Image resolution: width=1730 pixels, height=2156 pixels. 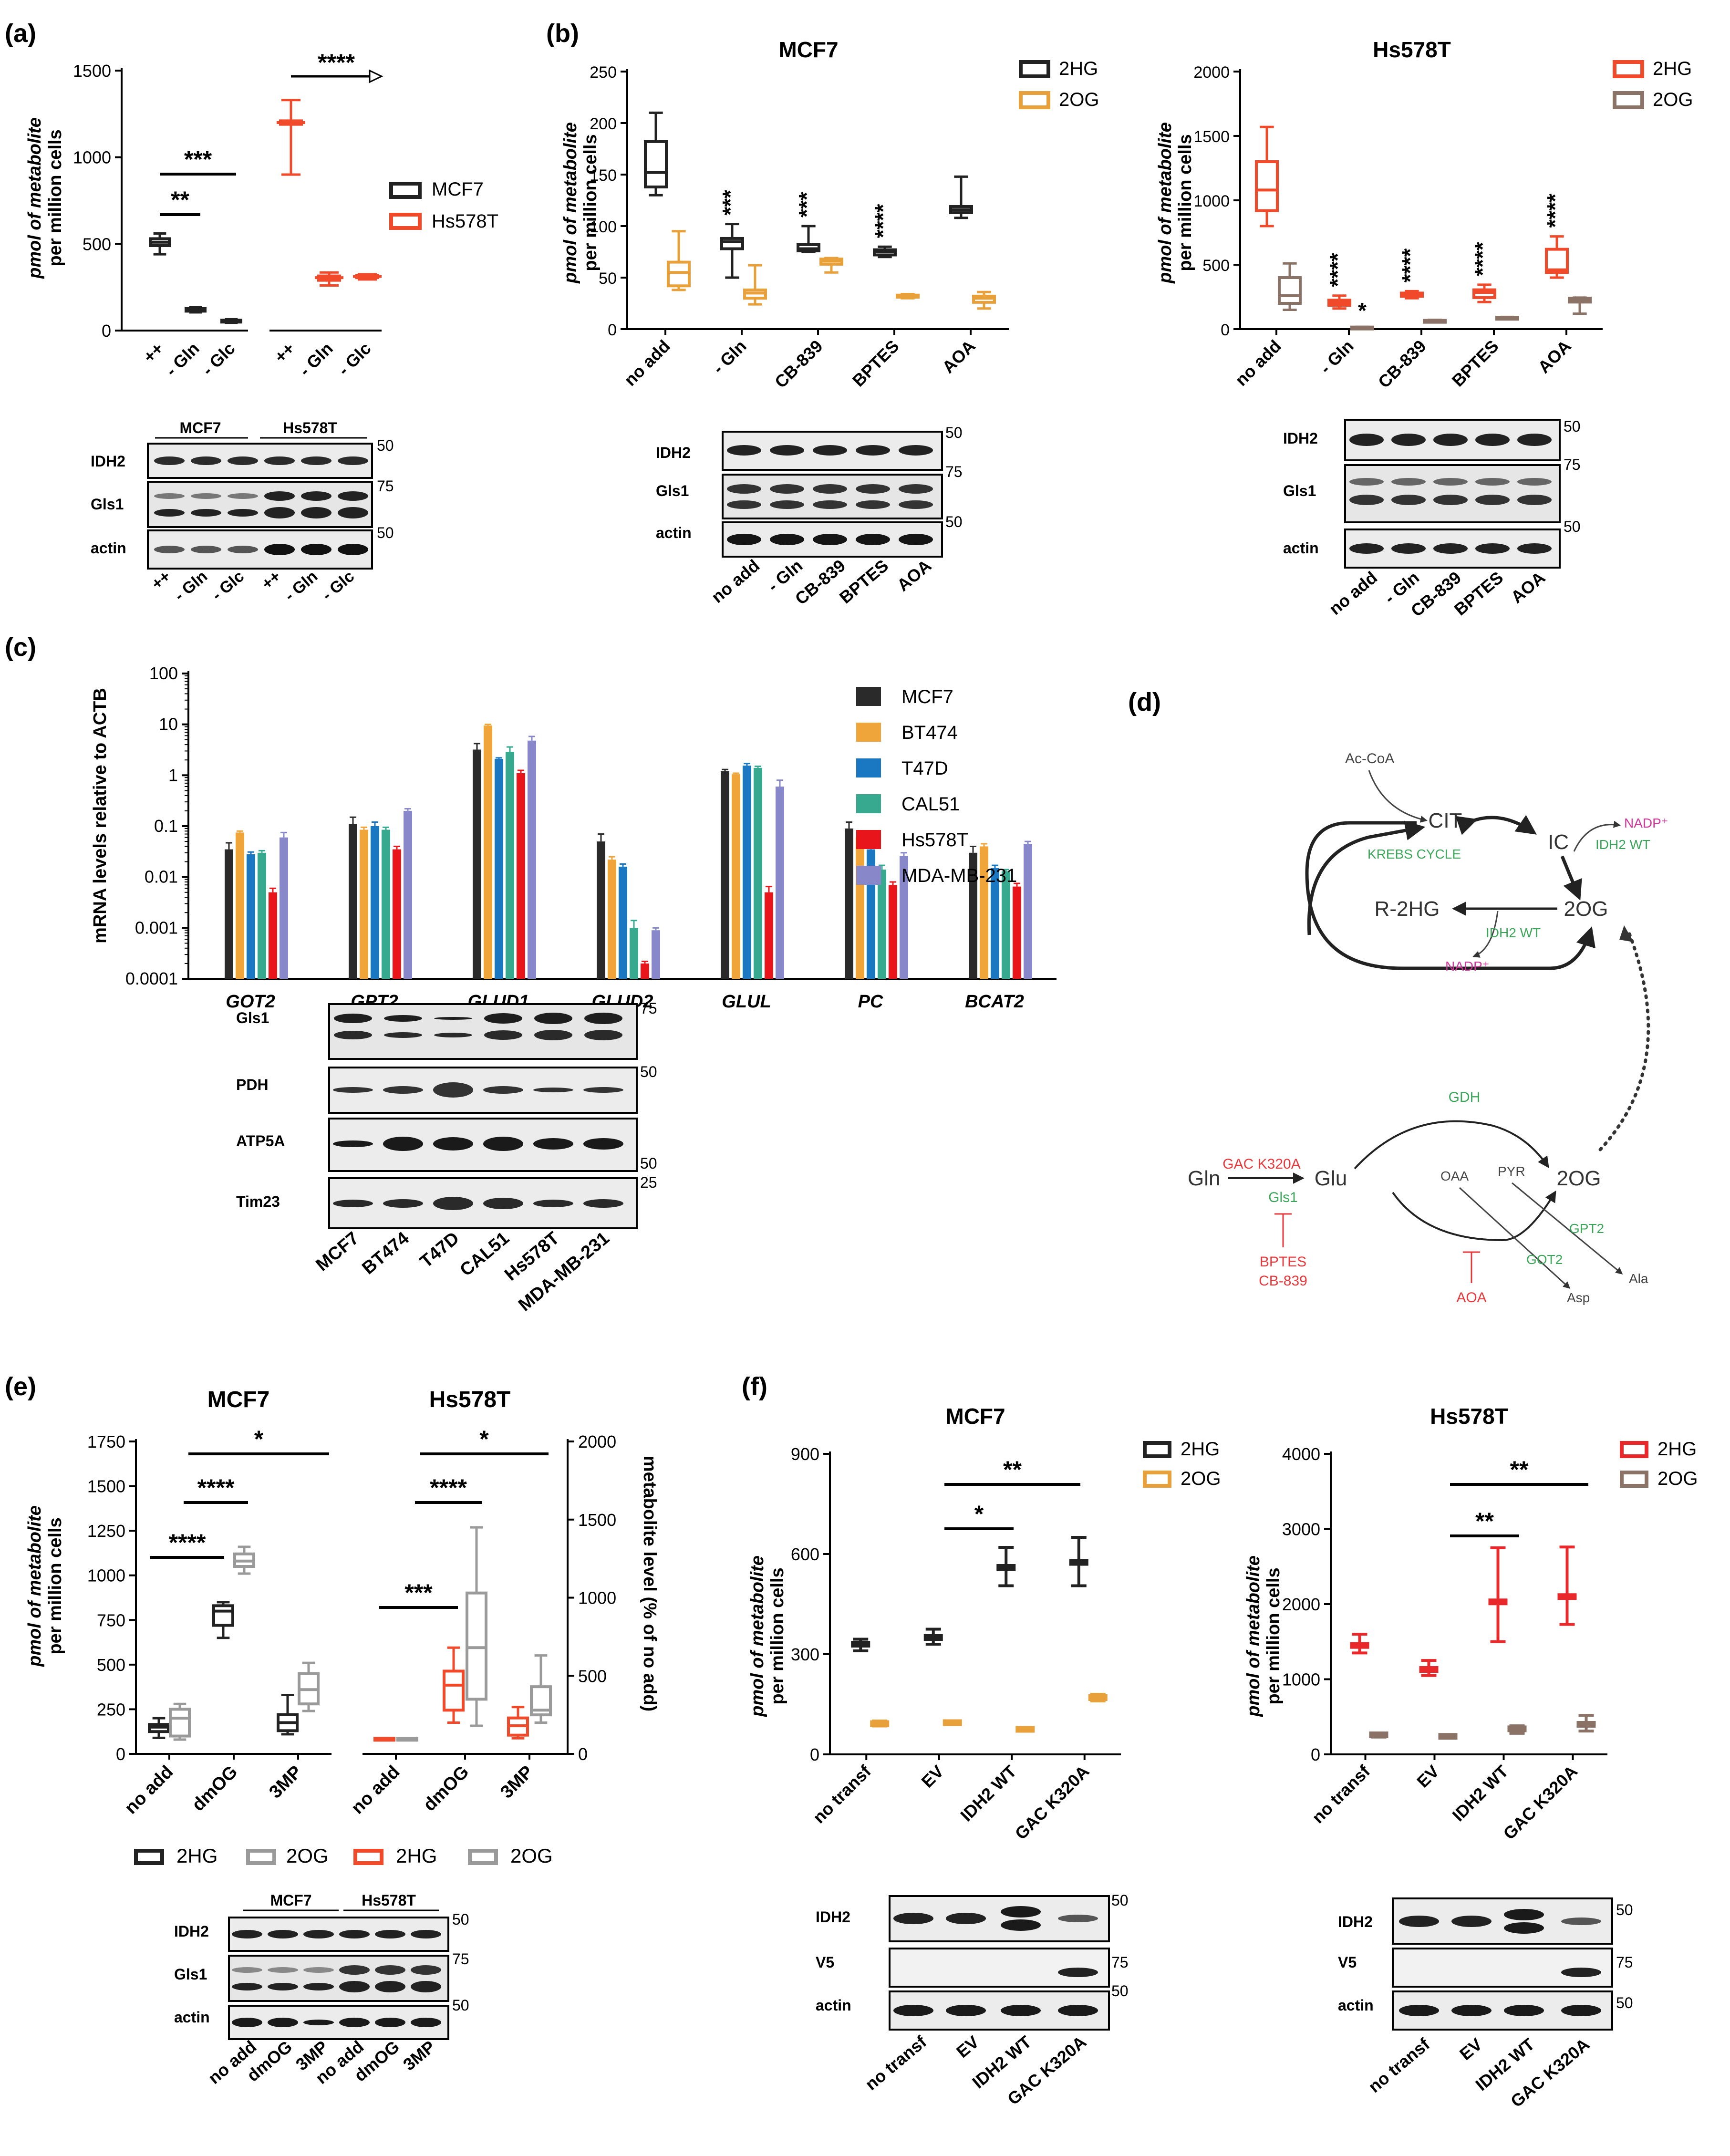 I want to click on f2-ylabel-line1: pmol of metabolite, so click(x=1253, y=1636).